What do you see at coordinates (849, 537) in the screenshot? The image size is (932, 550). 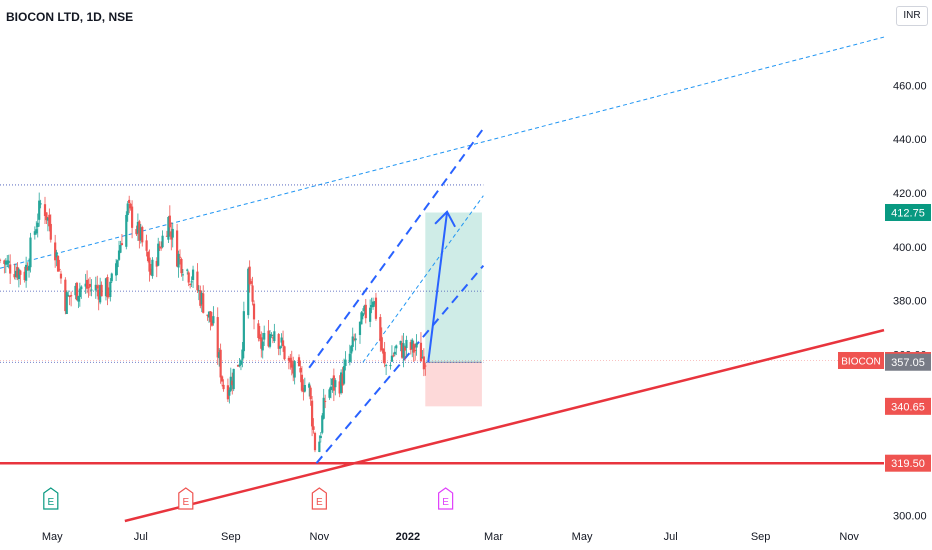 I see `x-tick-label: Nov` at bounding box center [849, 537].